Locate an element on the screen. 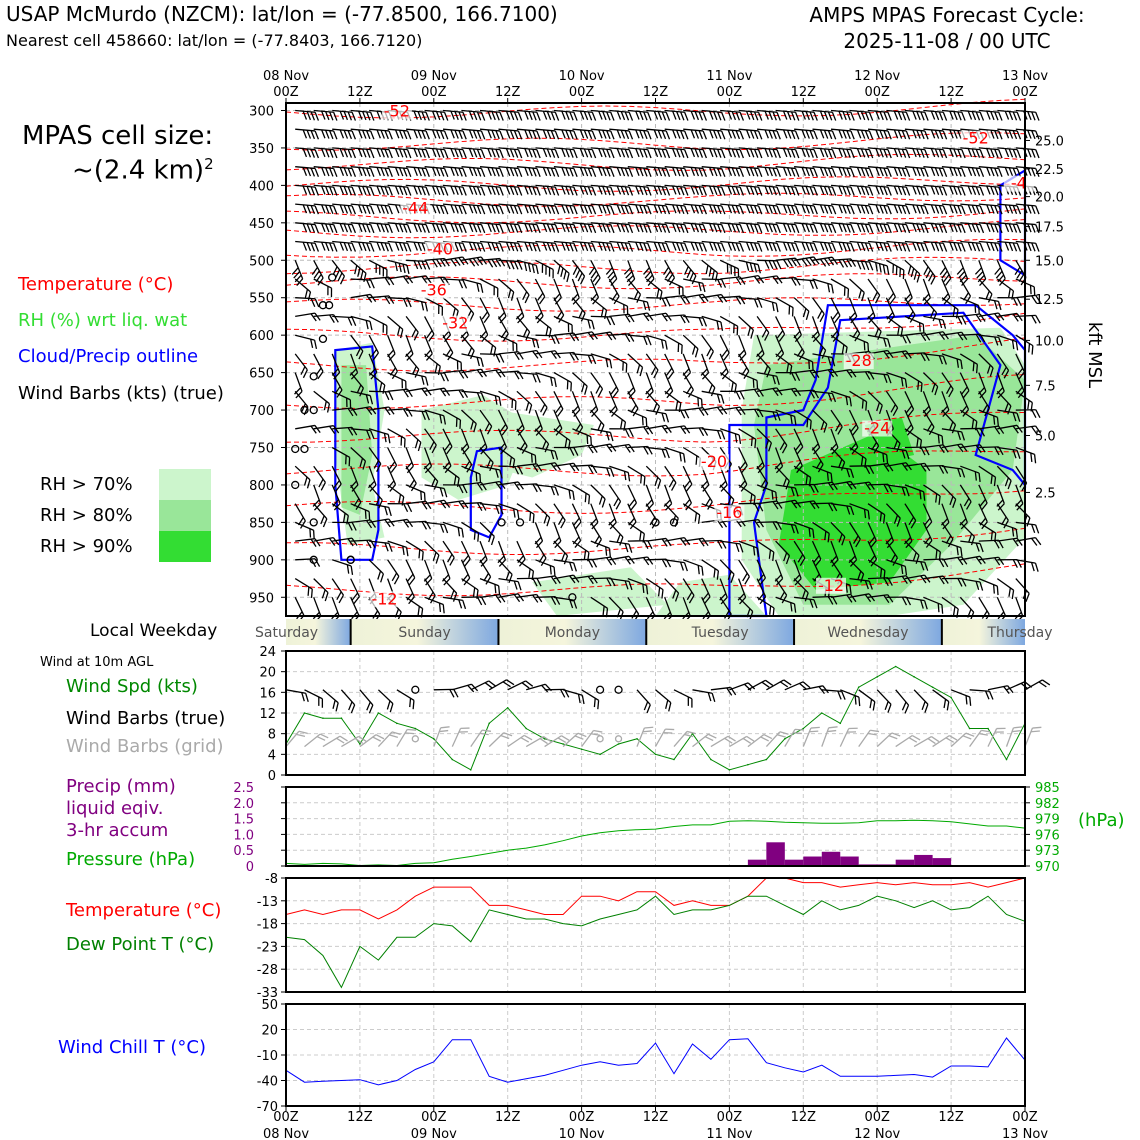 The height and width of the screenshot is (1140, 1140). temperature-contour is located at coordinates (655, 265).